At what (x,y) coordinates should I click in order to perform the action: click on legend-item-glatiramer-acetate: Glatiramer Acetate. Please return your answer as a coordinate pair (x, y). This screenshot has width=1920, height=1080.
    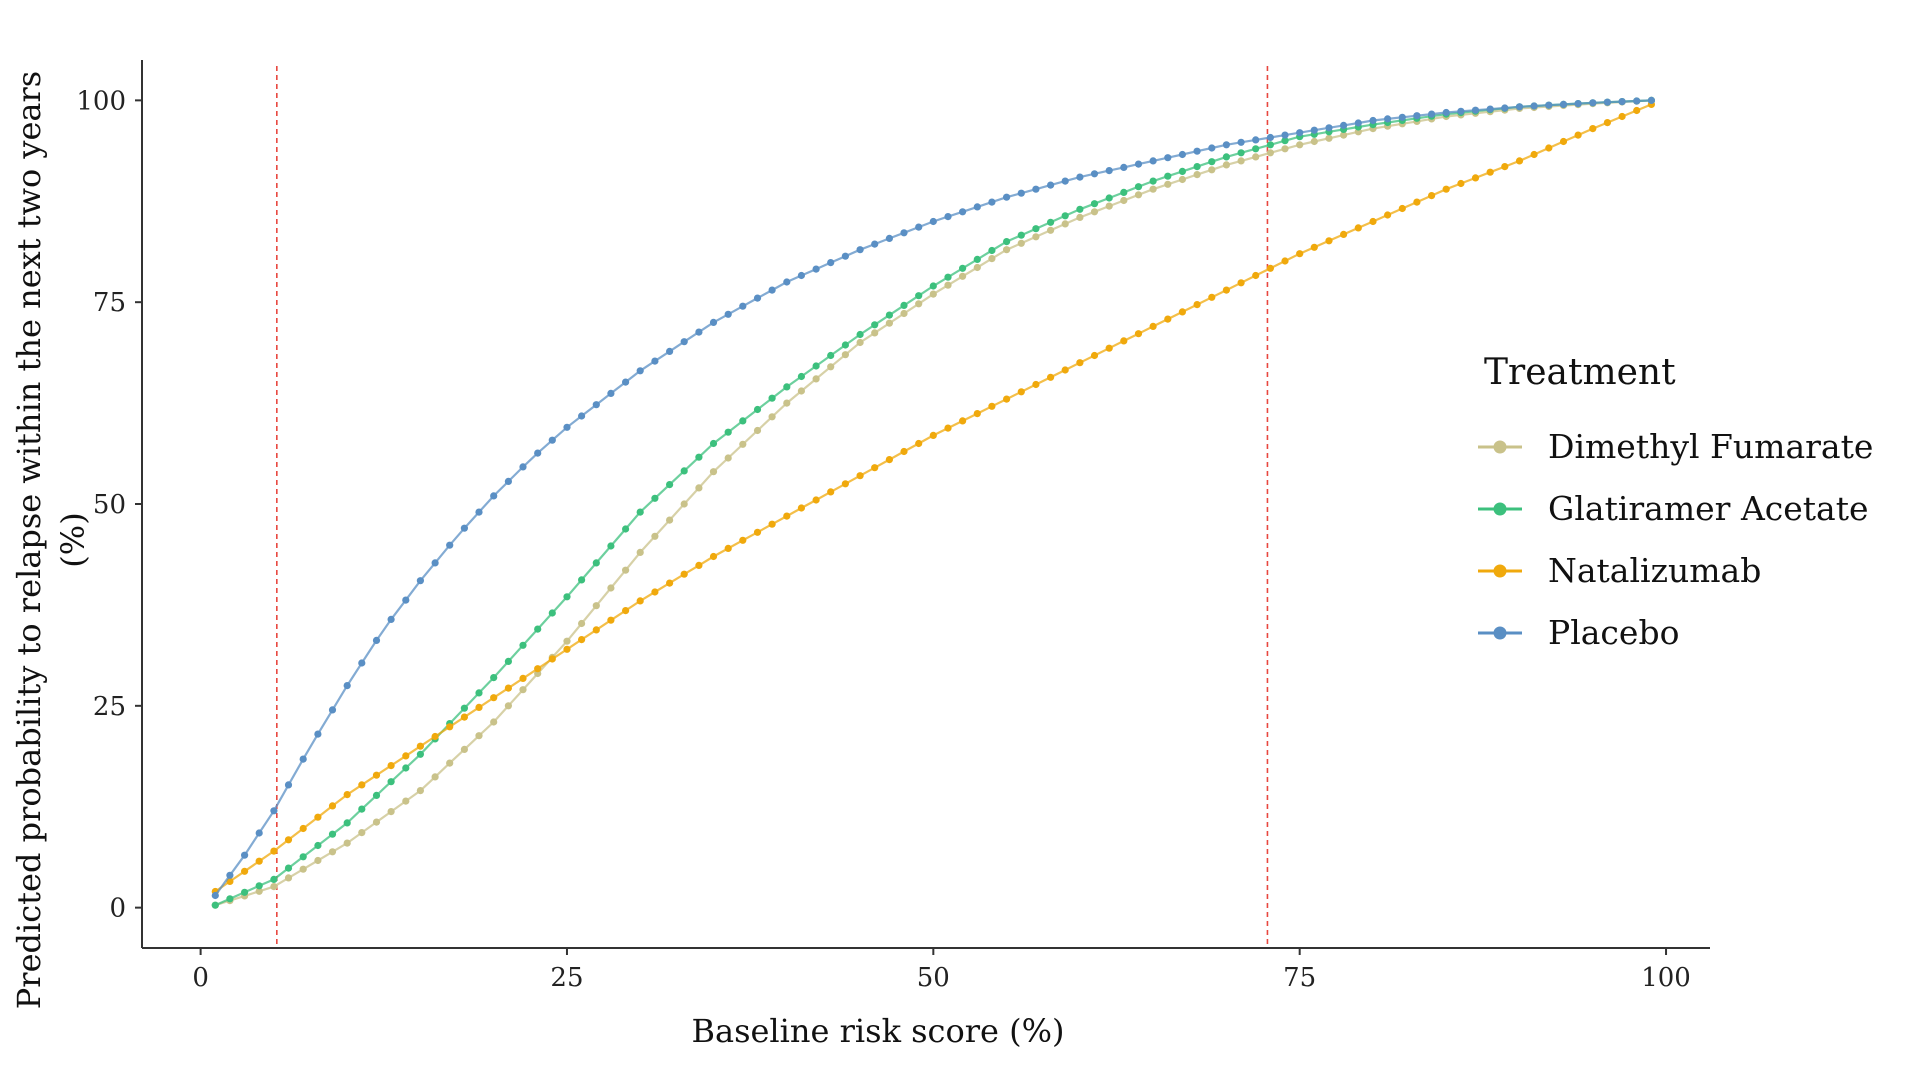
    Looking at the image, I should click on (1673, 508).